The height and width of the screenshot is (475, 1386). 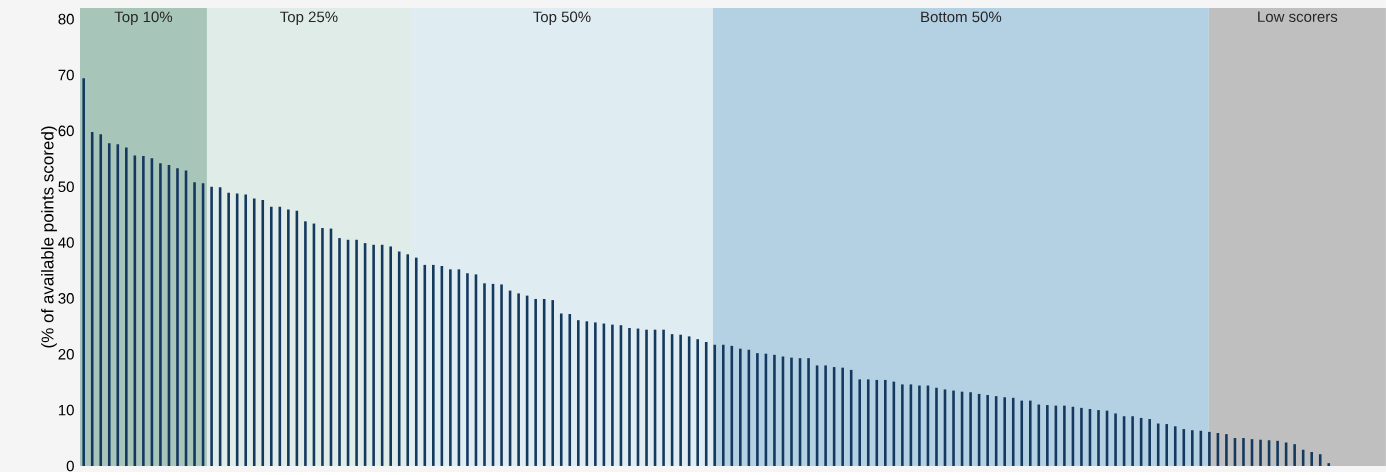 What do you see at coordinates (143, 18) in the screenshot?
I see `annotation: Top 10%` at bounding box center [143, 18].